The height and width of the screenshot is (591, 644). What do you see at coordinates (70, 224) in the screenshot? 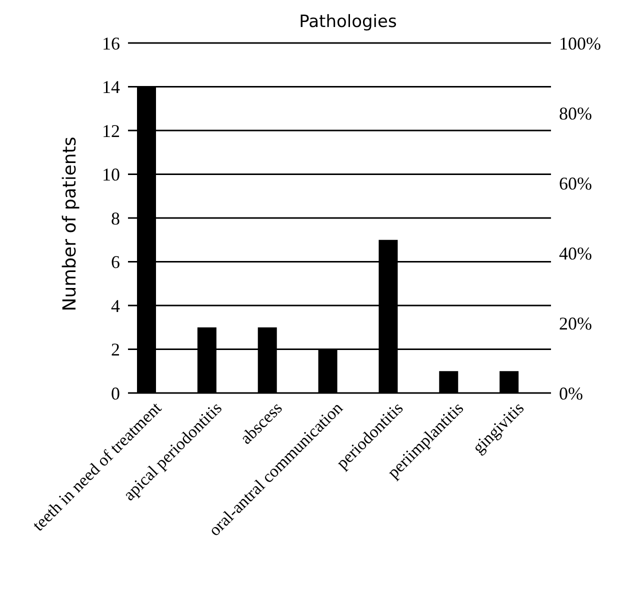
I see `y-axis-title: Number of patients` at bounding box center [70, 224].